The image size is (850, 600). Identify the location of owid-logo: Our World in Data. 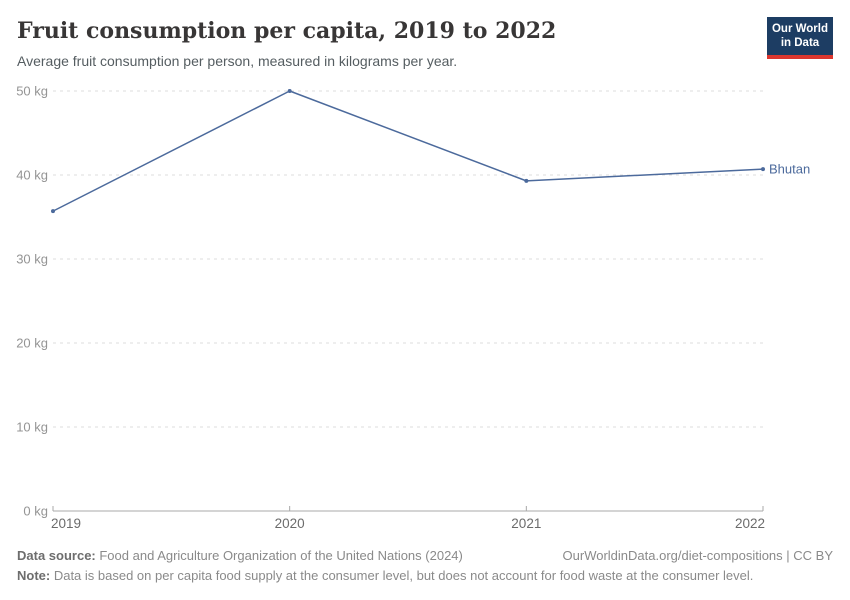
(800, 38).